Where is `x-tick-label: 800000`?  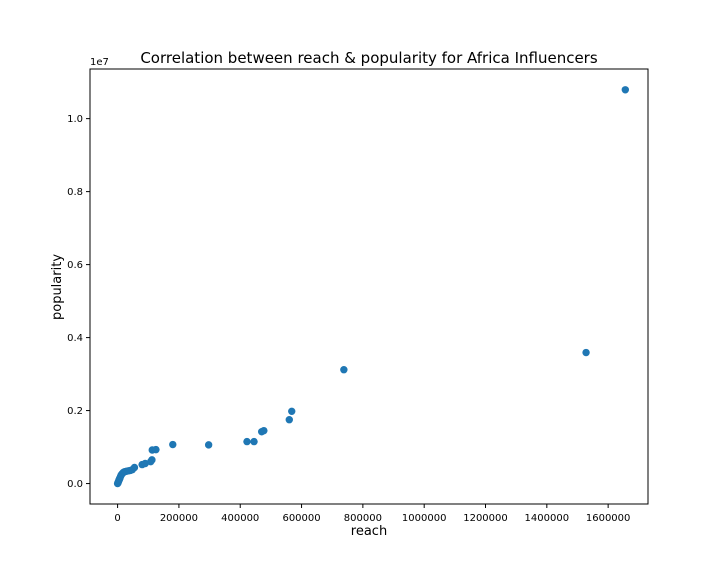 x-tick-label: 800000 is located at coordinates (363, 518).